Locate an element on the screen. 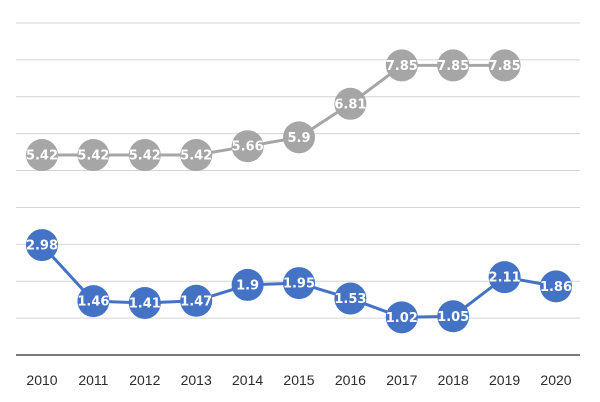 The height and width of the screenshot is (402, 600). data-label: 1.46 is located at coordinates (93, 302).